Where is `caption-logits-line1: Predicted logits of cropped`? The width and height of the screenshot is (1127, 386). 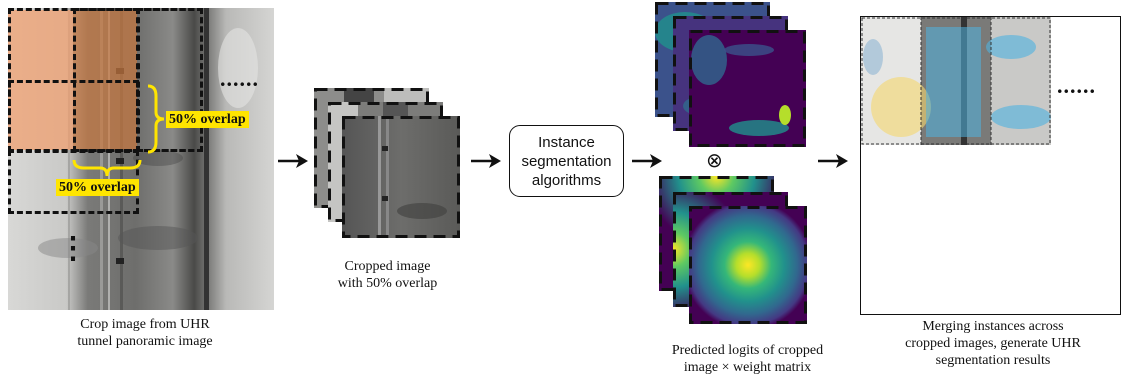
caption-logits-line1: Predicted logits of cropped is located at coordinates (747, 350).